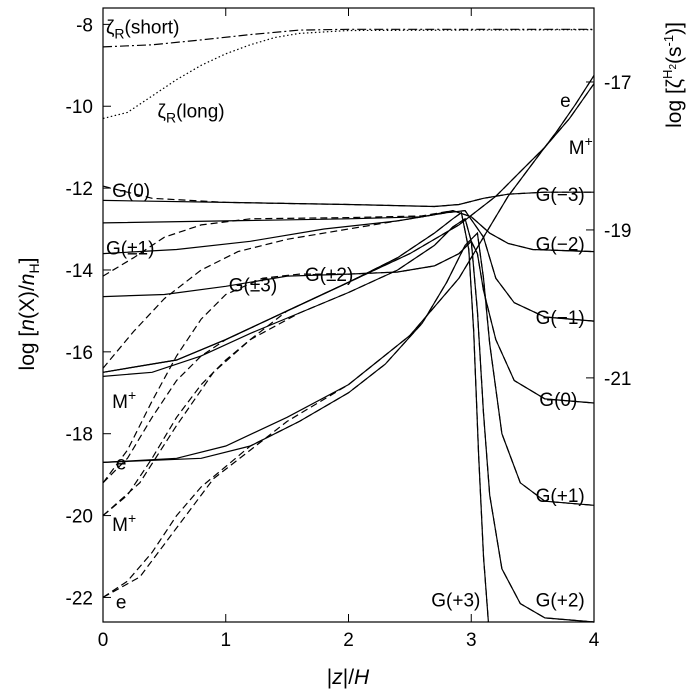 This screenshot has height=697, width=693. Describe the element at coordinates (348, 38) in the screenshot. I see `series-zeta-r-short` at that location.